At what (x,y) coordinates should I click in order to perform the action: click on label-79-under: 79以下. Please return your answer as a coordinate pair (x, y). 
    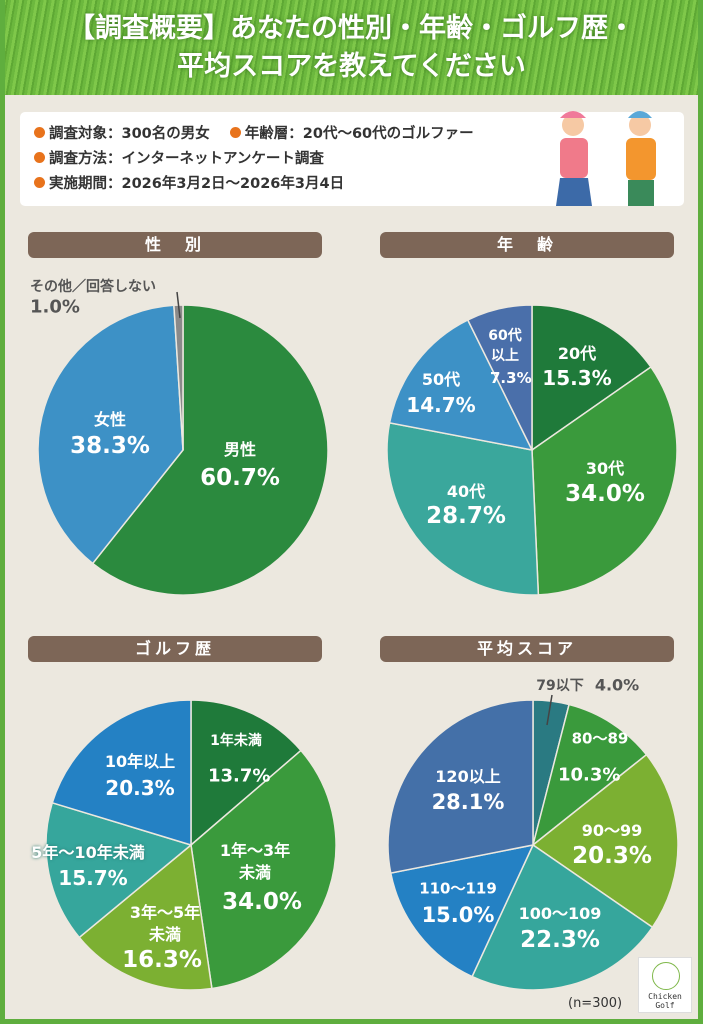
    Looking at the image, I should click on (560, 686).